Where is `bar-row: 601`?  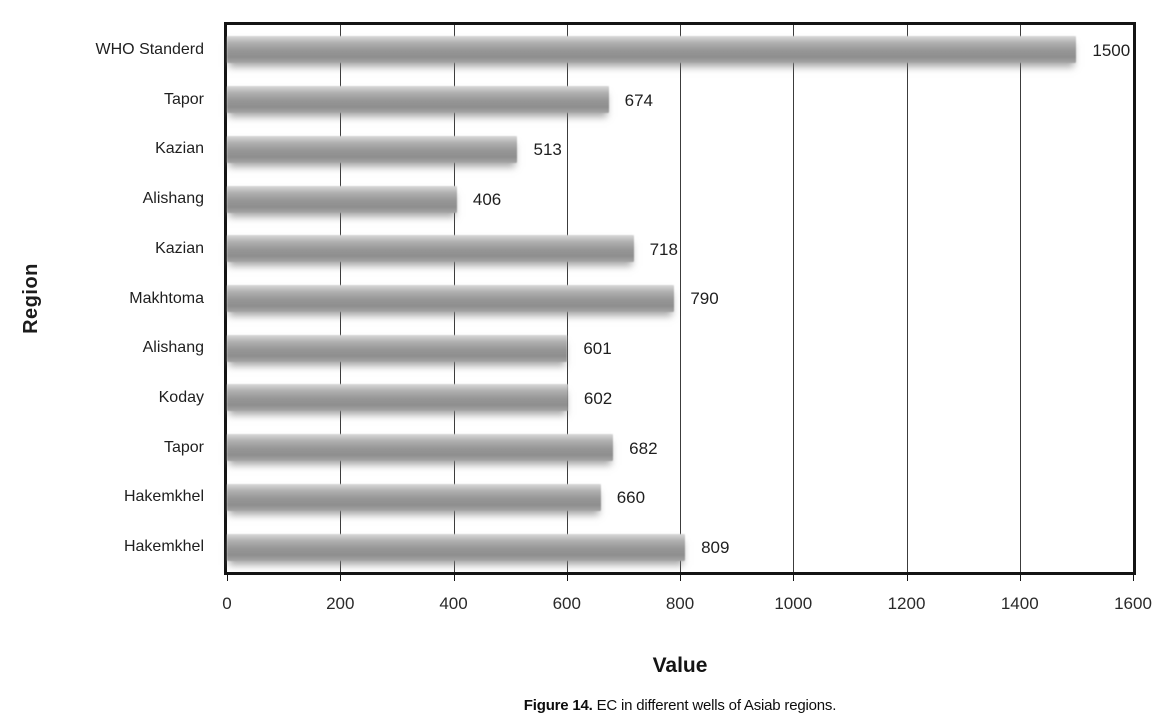
bar-row: 601 is located at coordinates (680, 348).